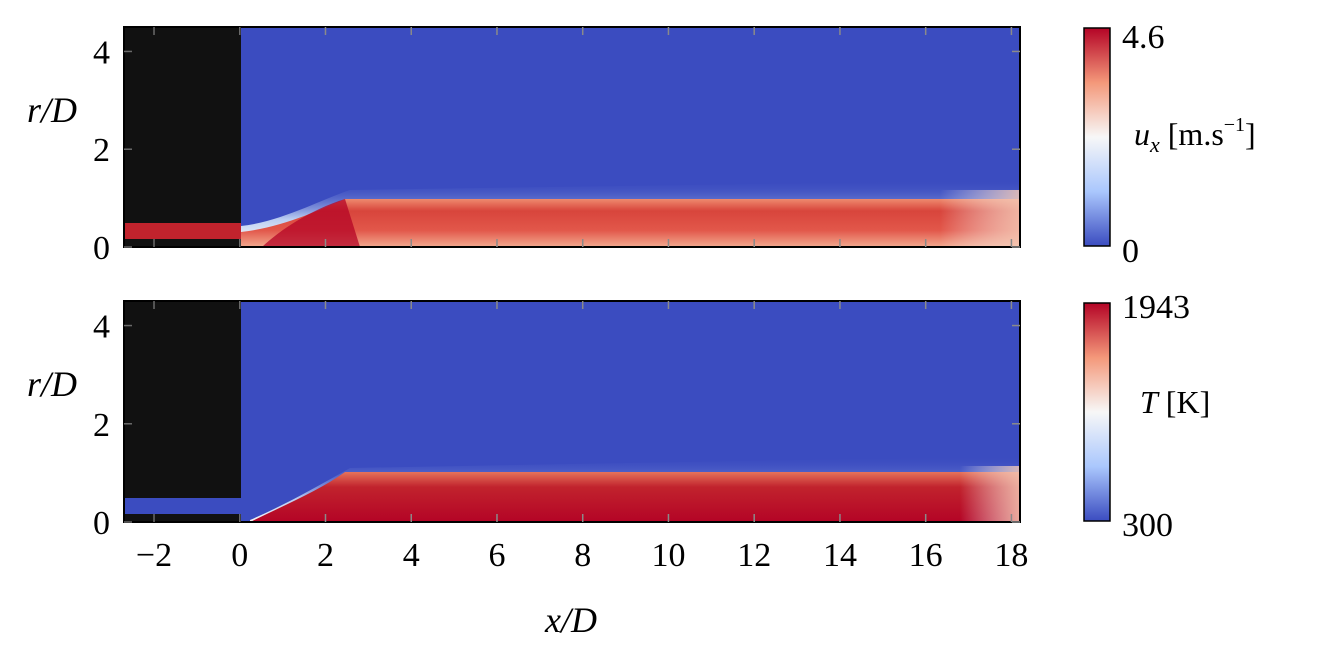  I want to click on x-tick-labels: −2 0 2 4 6 8 10 12 14 16 18, so click(582, 555).